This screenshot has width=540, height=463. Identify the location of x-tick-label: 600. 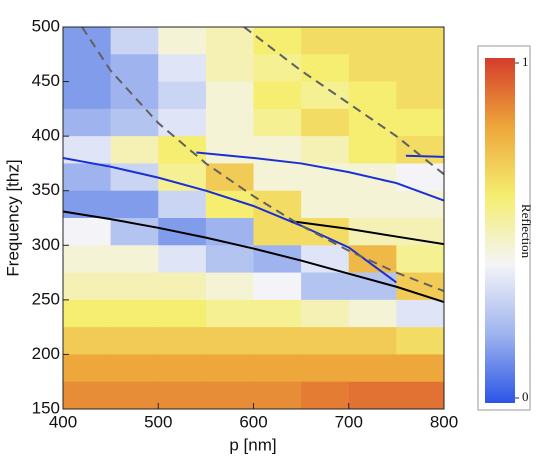
(253, 421).